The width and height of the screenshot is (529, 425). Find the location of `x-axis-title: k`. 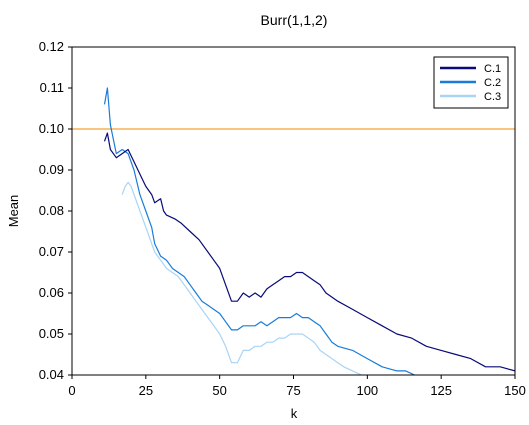

x-axis-title: k is located at coordinates (294, 413).